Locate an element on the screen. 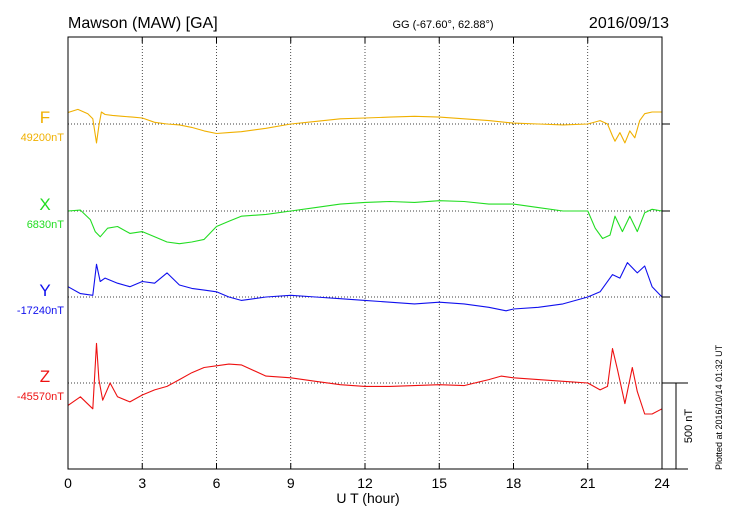 This screenshot has height=520, width=730. date-label: 2016/09/13 is located at coordinates (629, 23).